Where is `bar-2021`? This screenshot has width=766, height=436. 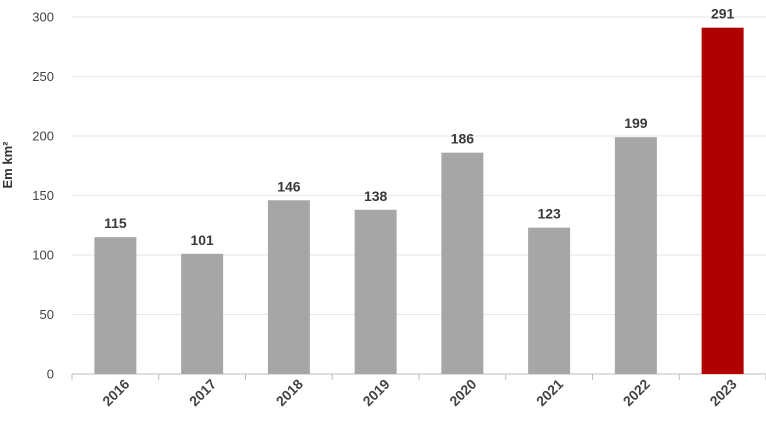
bar-2021 is located at coordinates (549, 300).